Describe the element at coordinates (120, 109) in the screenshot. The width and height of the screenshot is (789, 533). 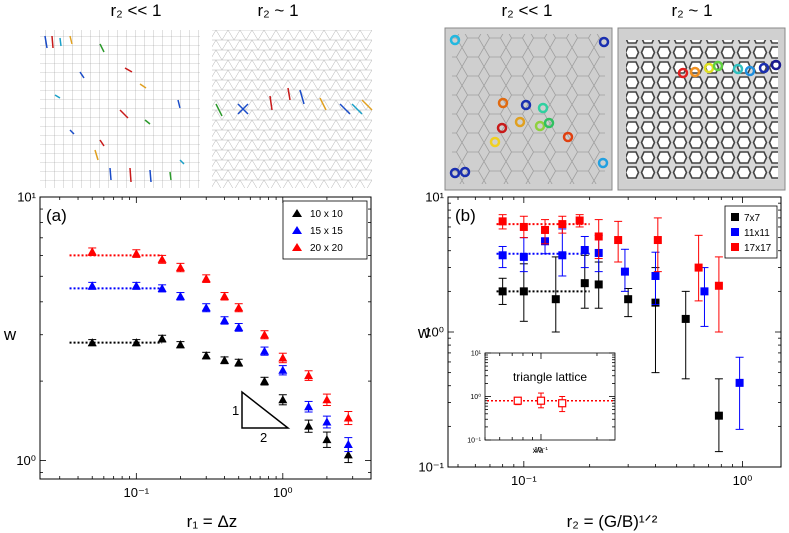
I see `sim-image-left` at that location.